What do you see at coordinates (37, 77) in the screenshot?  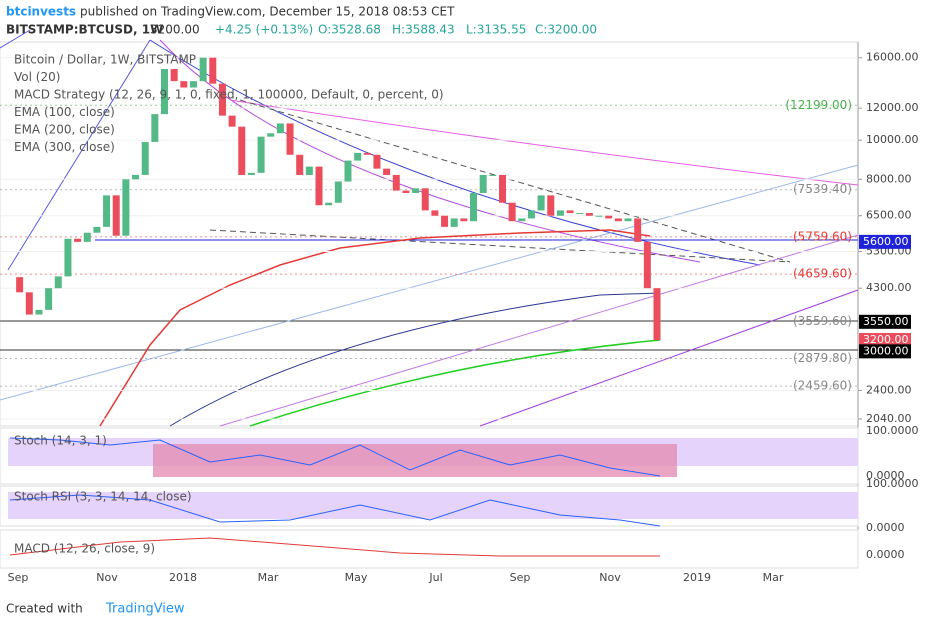 I see `legend-entry: Vol (20)` at bounding box center [37, 77].